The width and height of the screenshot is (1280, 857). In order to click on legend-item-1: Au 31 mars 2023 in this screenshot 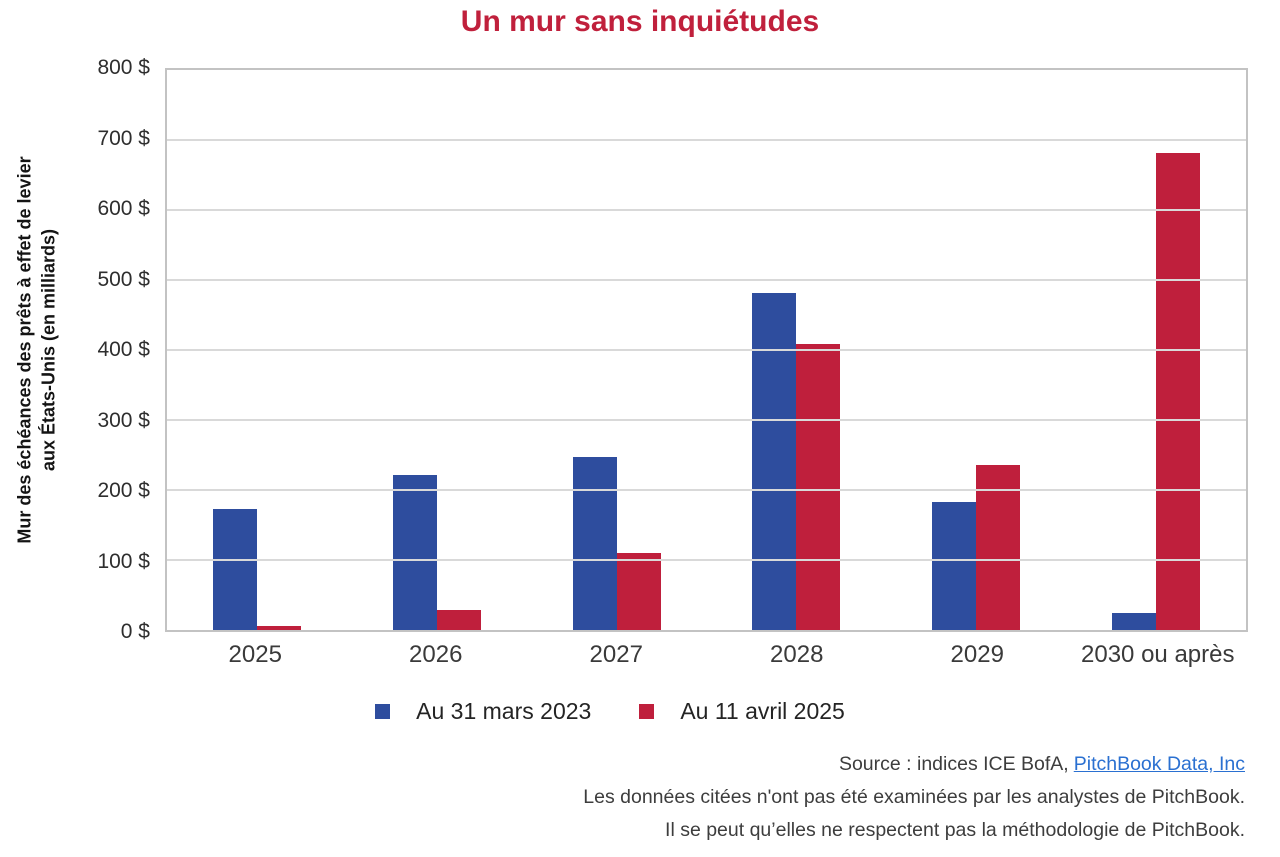, I will do `click(483, 711)`.